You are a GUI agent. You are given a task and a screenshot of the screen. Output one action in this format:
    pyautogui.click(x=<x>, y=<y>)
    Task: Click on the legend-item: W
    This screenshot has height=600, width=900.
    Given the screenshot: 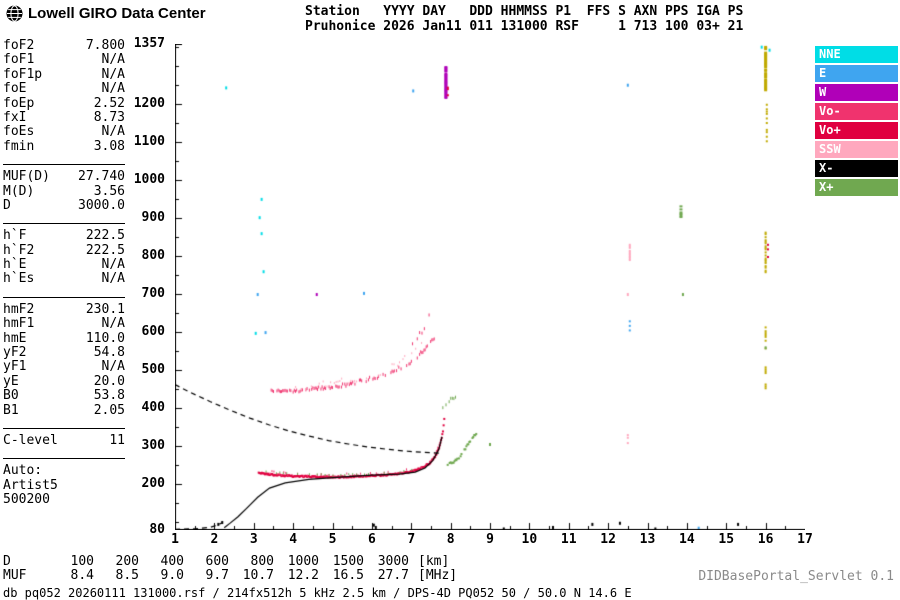 What is the action you would take?
    pyautogui.click(x=856, y=92)
    